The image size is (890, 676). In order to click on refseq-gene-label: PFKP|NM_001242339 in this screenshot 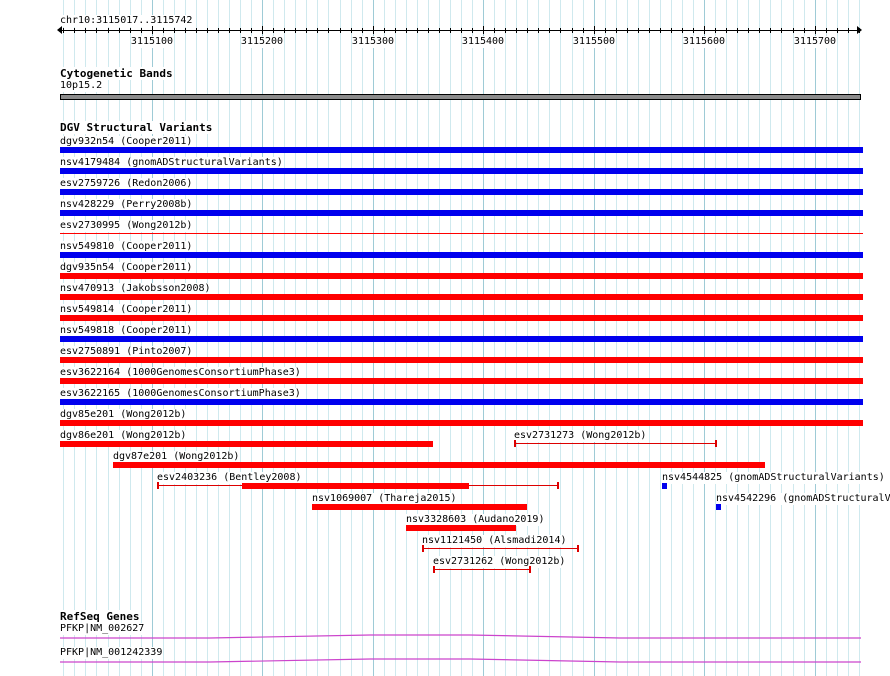, I will do `click(112, 653)`.